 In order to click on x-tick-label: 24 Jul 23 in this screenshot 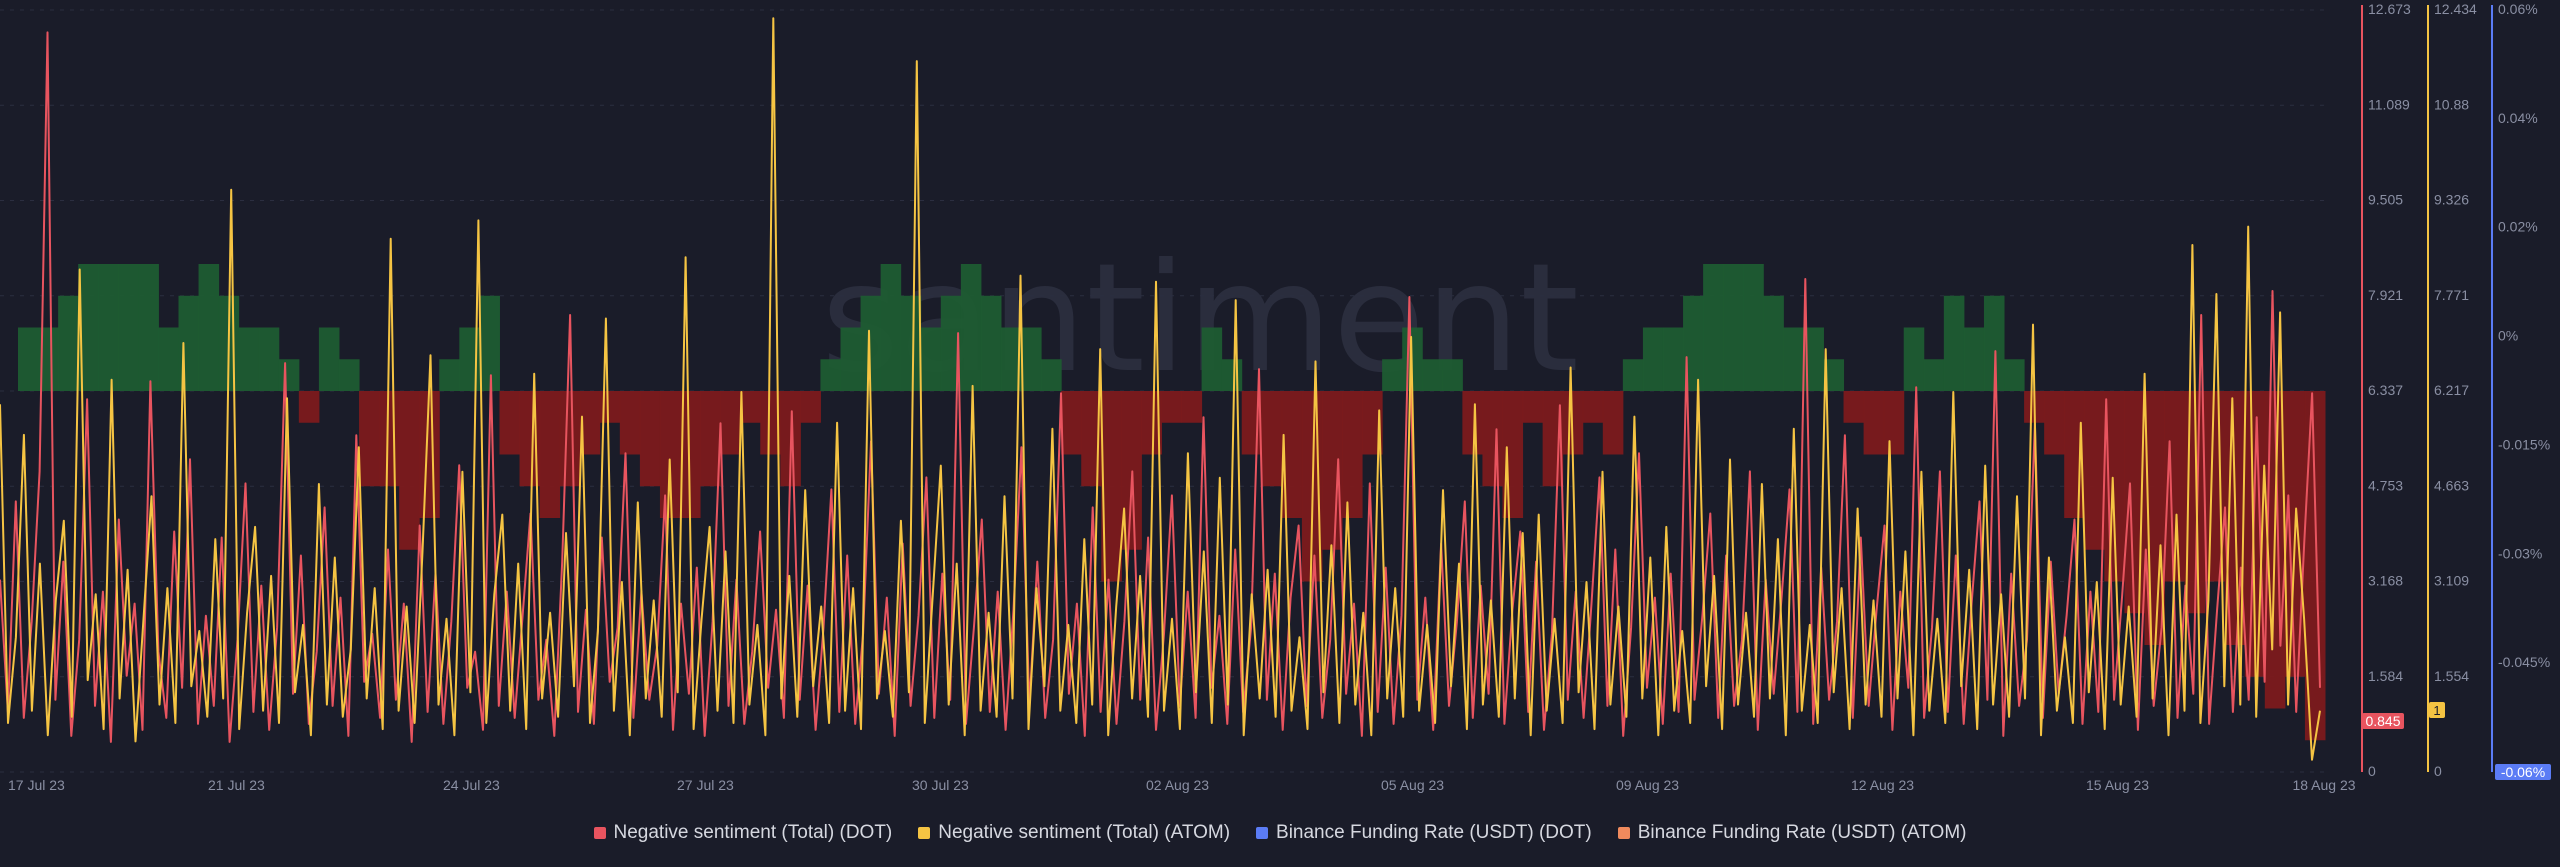, I will do `click(471, 785)`.